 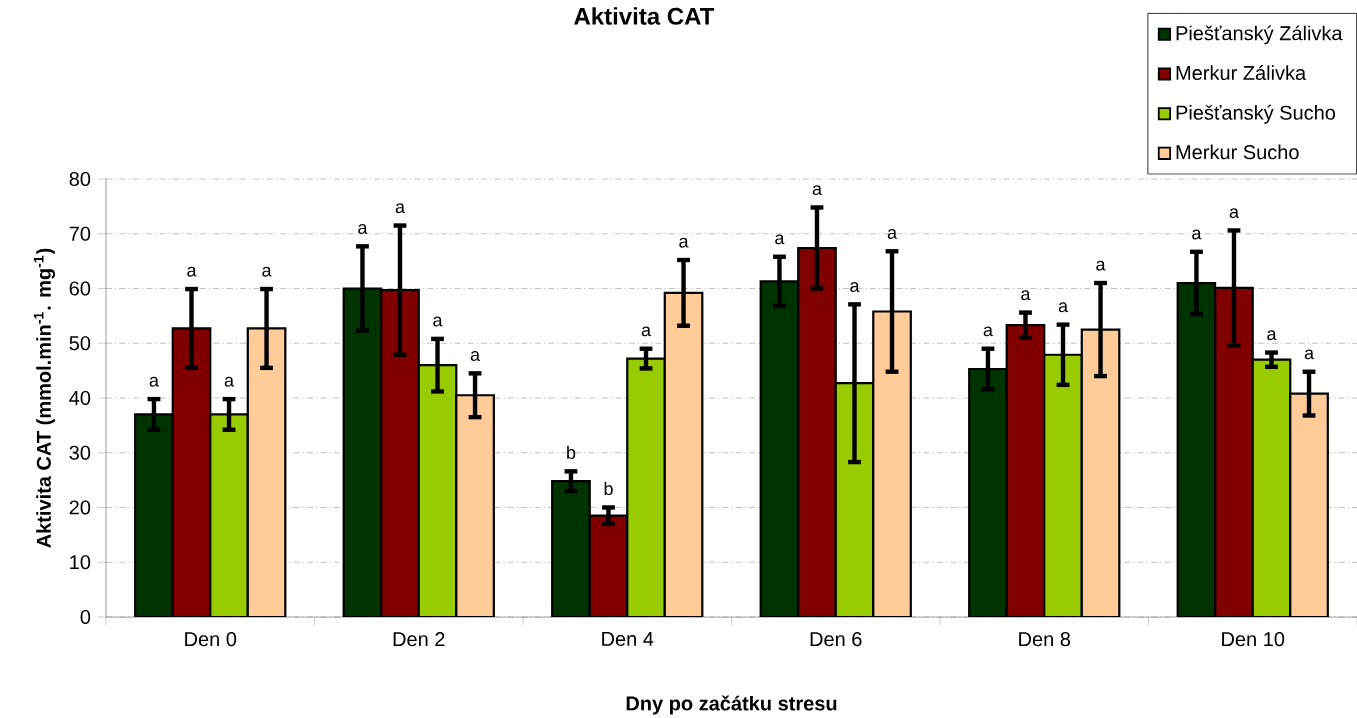 What do you see at coordinates (80, 179) in the screenshot?
I see `y-tick-label: 80` at bounding box center [80, 179].